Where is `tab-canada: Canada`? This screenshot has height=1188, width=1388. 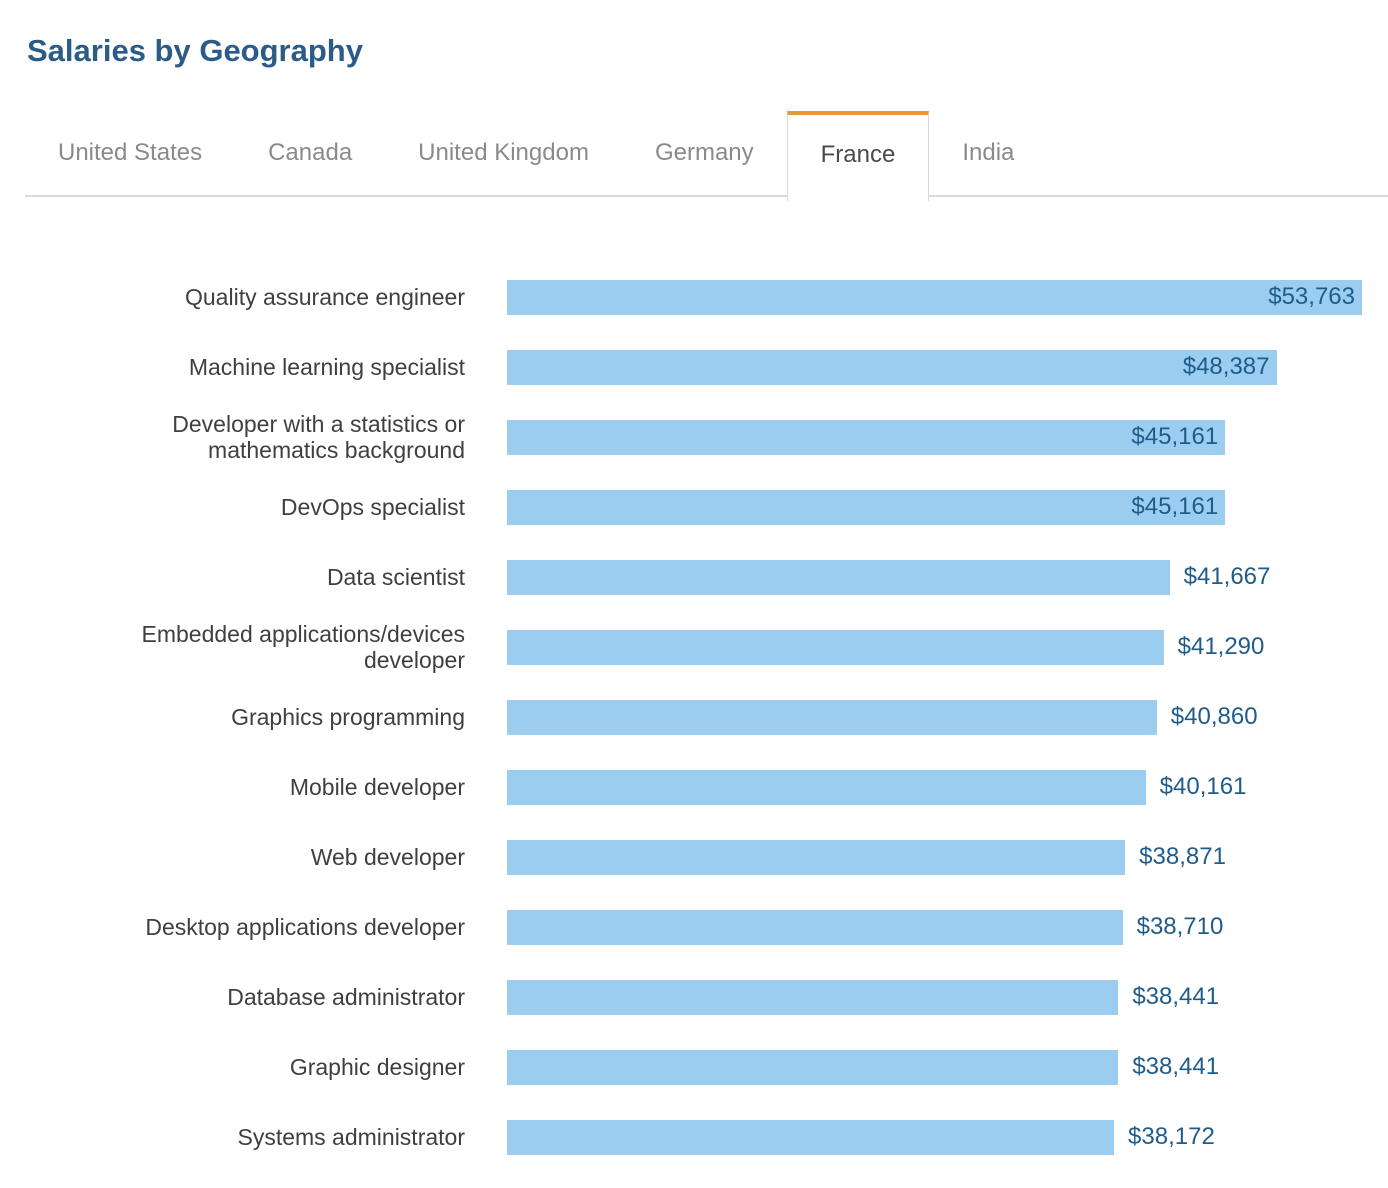 tab-canada: Canada is located at coordinates (310, 153).